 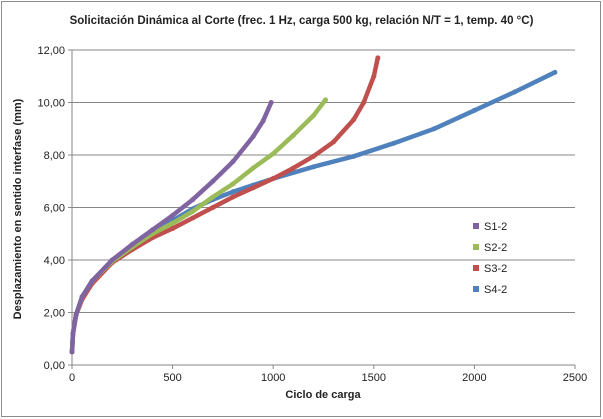 What do you see at coordinates (54, 314) in the screenshot?
I see `y-tick-label: 2,00` at bounding box center [54, 314].